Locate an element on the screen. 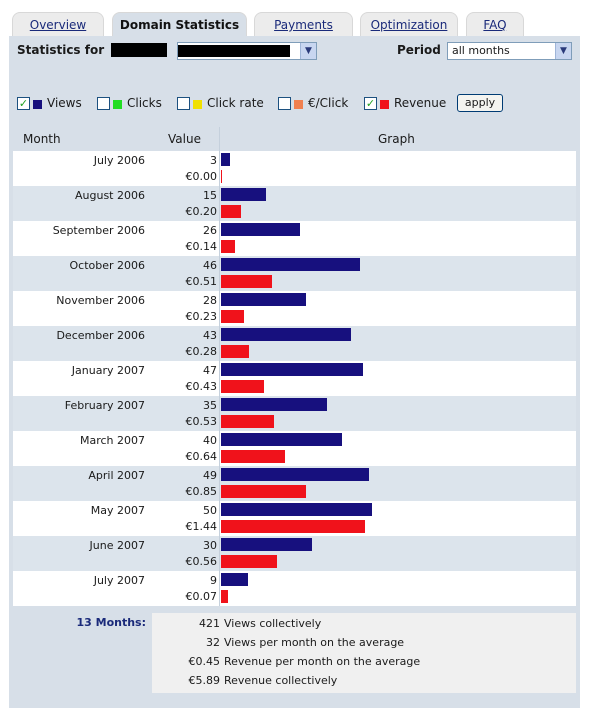 Image resolution: width=589 pixels, height=718 pixels. views-value: 47 is located at coordinates (210, 370).